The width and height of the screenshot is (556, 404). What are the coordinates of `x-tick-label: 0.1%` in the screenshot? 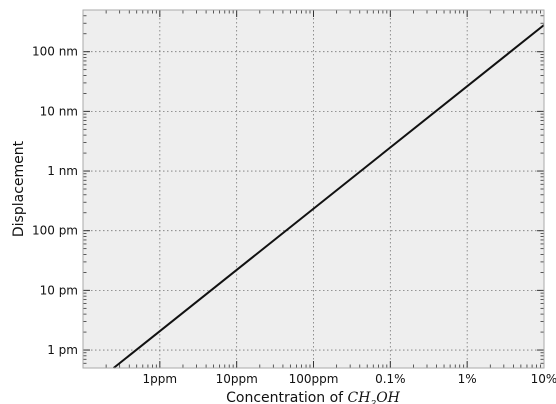 It's located at (390, 379).